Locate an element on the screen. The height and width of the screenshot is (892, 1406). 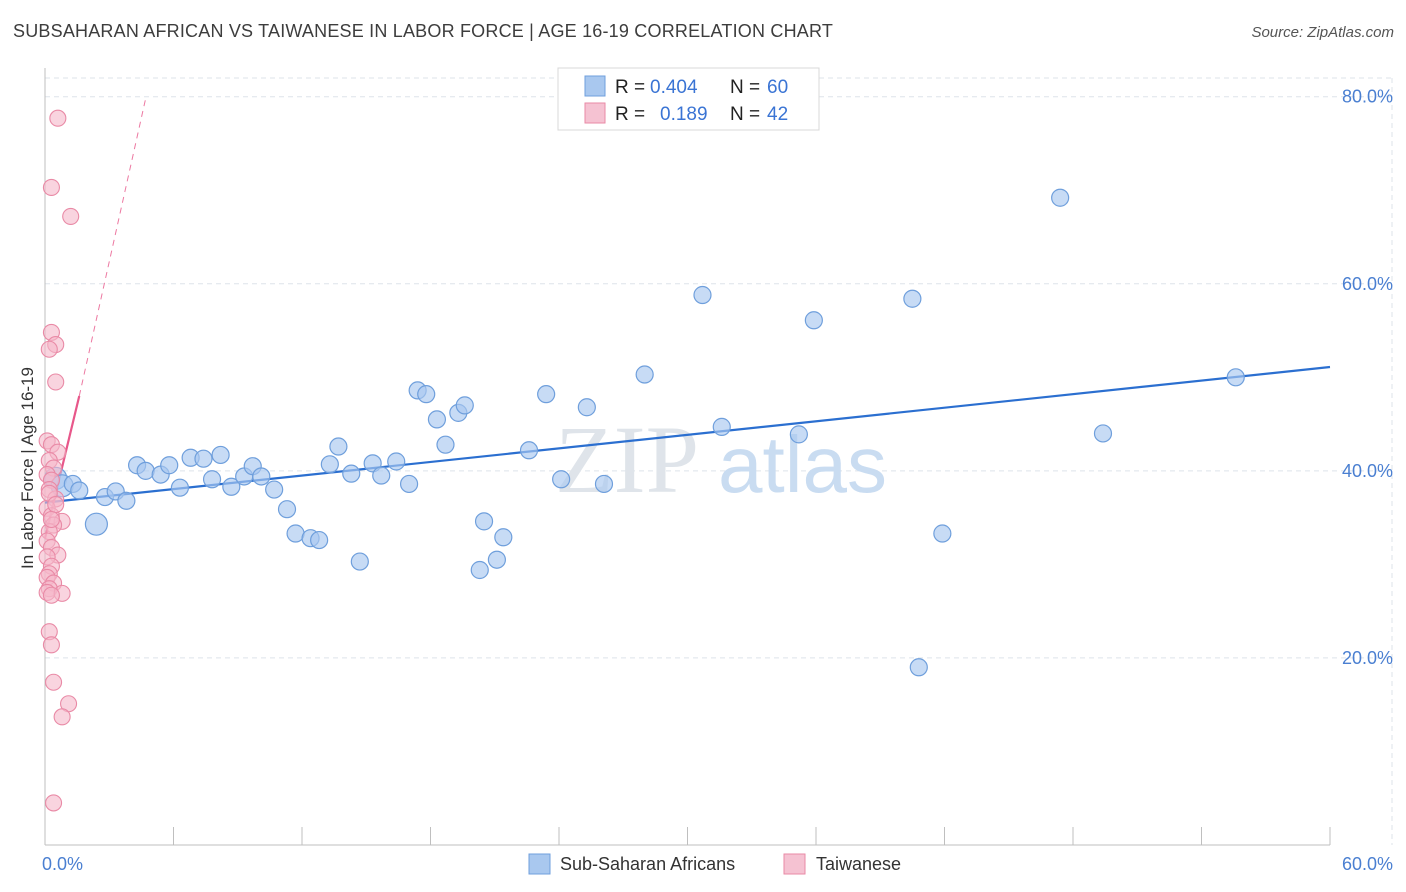
legend-r-label-1: R = is located at coordinates (630, 87).